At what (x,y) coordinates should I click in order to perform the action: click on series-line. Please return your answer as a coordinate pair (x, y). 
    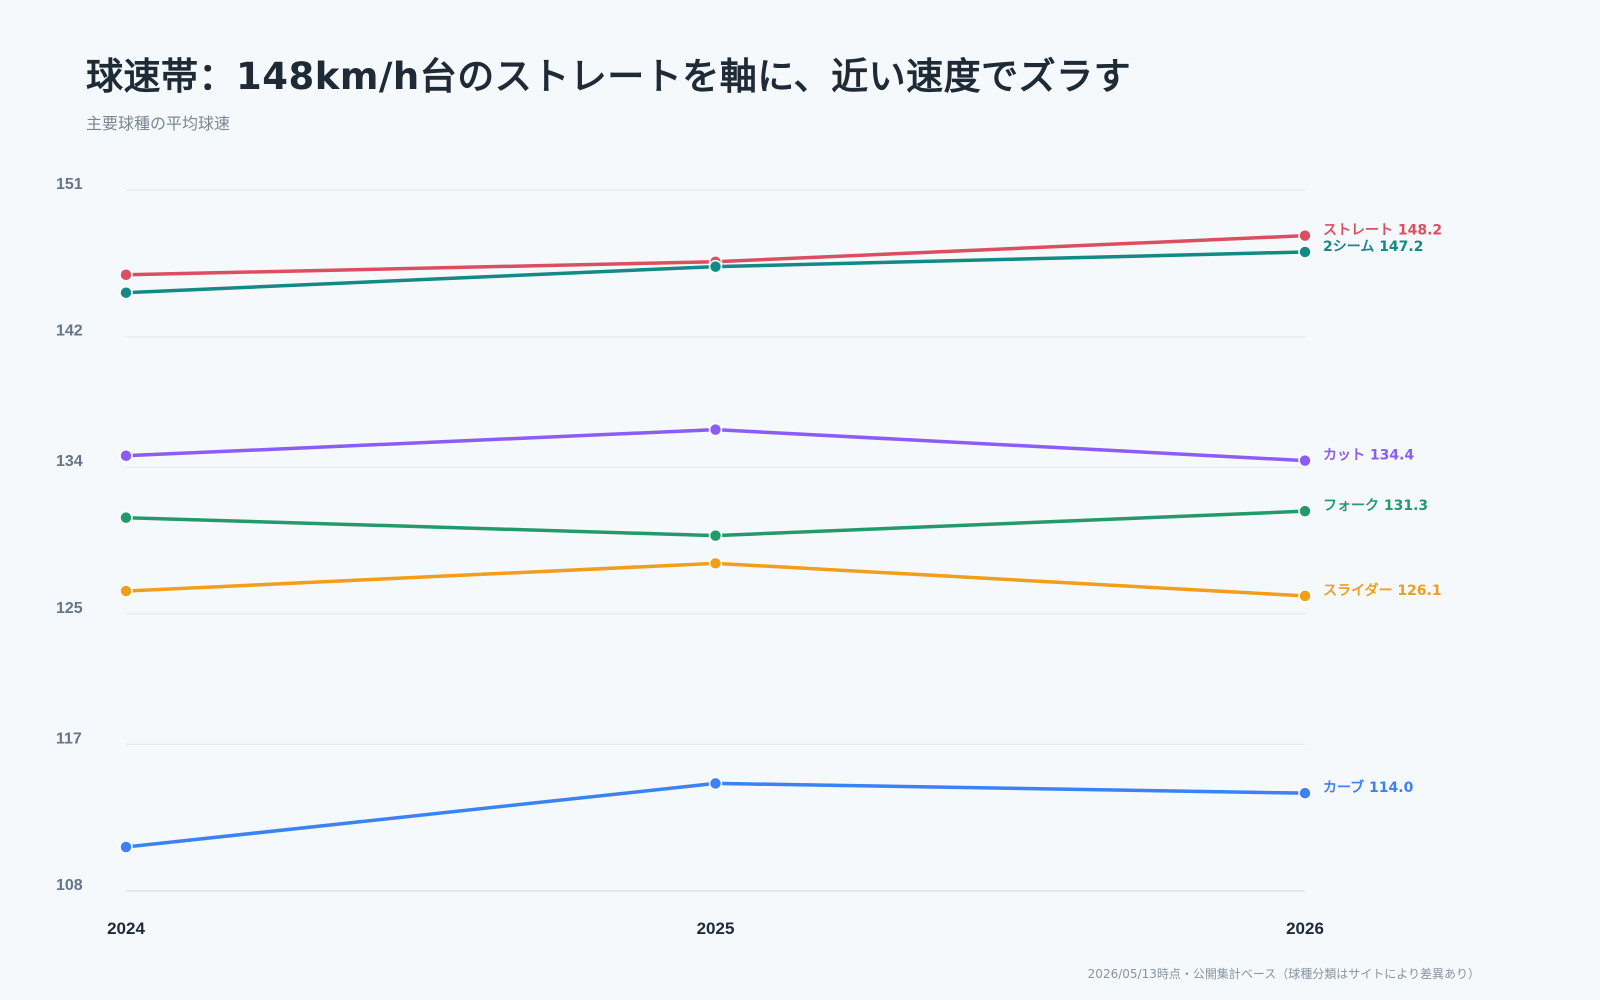
    Looking at the image, I should click on (715, 815).